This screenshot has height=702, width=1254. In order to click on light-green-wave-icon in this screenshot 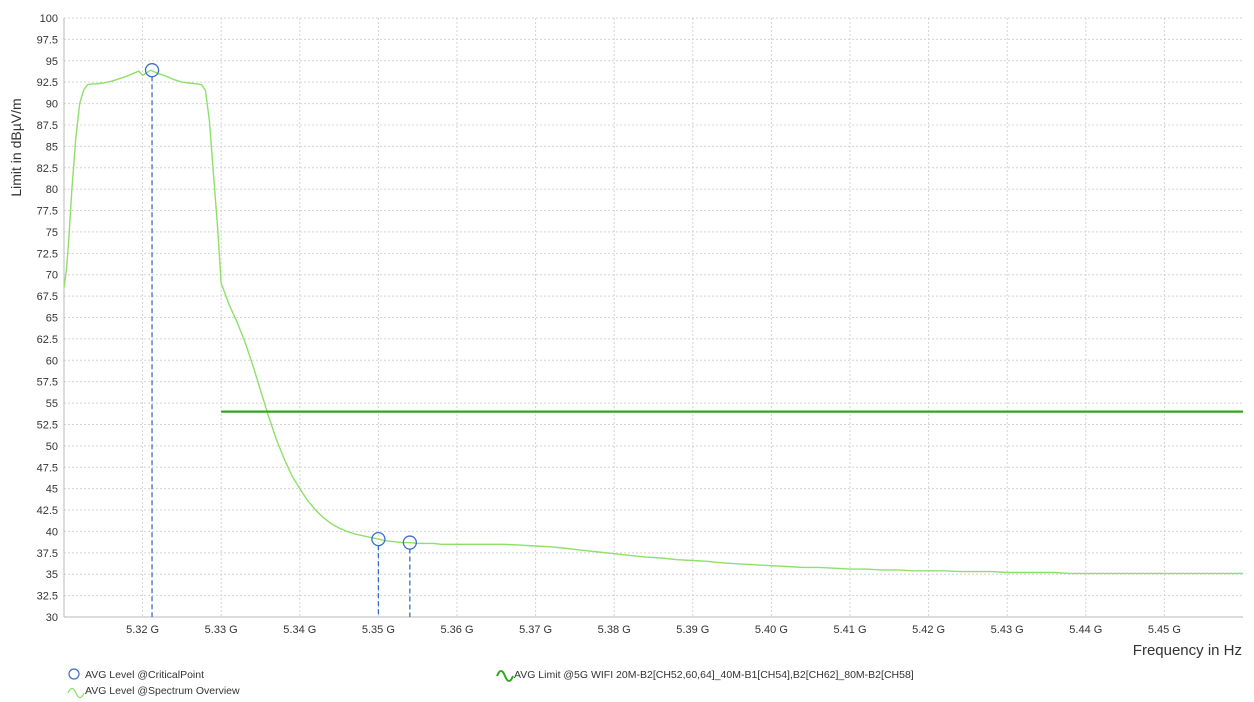, I will do `click(76, 693)`.